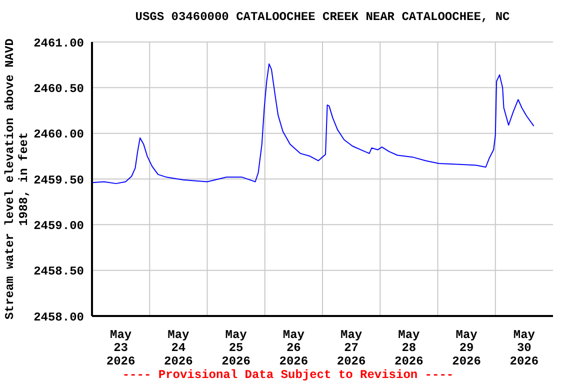  What do you see at coordinates (121, 348) in the screenshot?
I see `x-tick-label: May 23 2026` at bounding box center [121, 348].